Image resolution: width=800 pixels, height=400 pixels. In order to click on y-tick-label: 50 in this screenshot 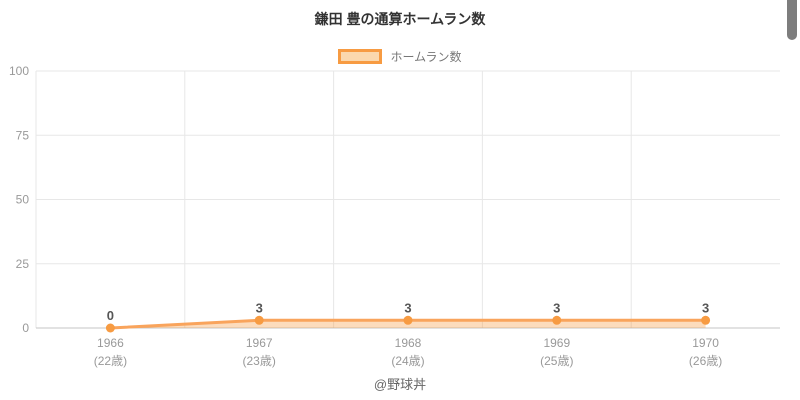, I will do `click(23, 200)`.